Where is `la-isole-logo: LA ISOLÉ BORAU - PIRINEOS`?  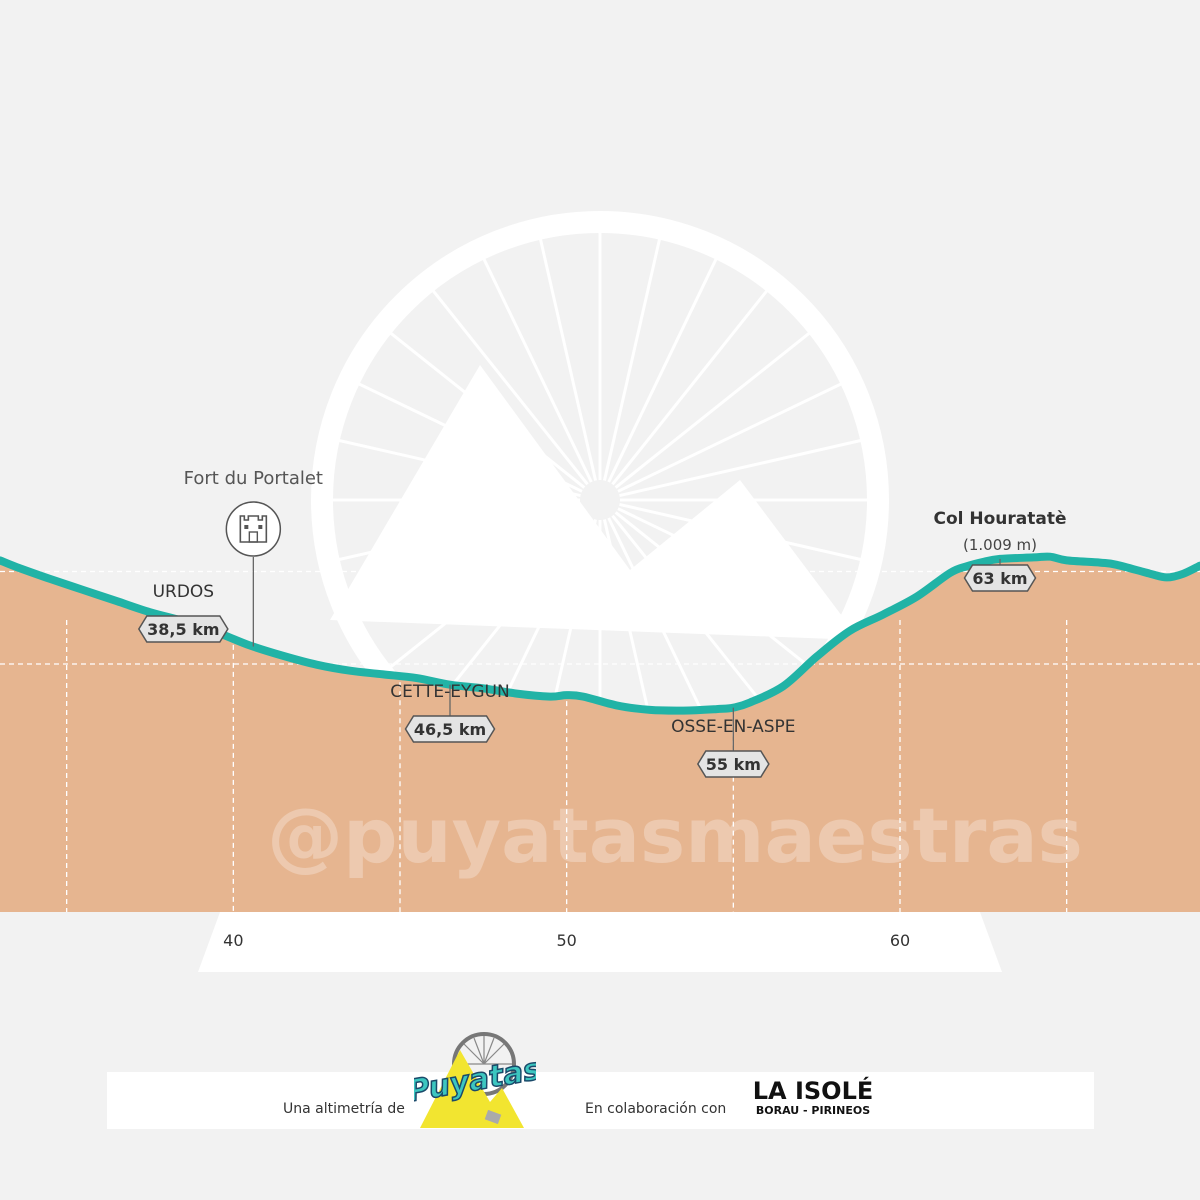 la-isole-logo: LA ISOLÉ BORAU - PIRINEOS is located at coordinates (813, 1100).